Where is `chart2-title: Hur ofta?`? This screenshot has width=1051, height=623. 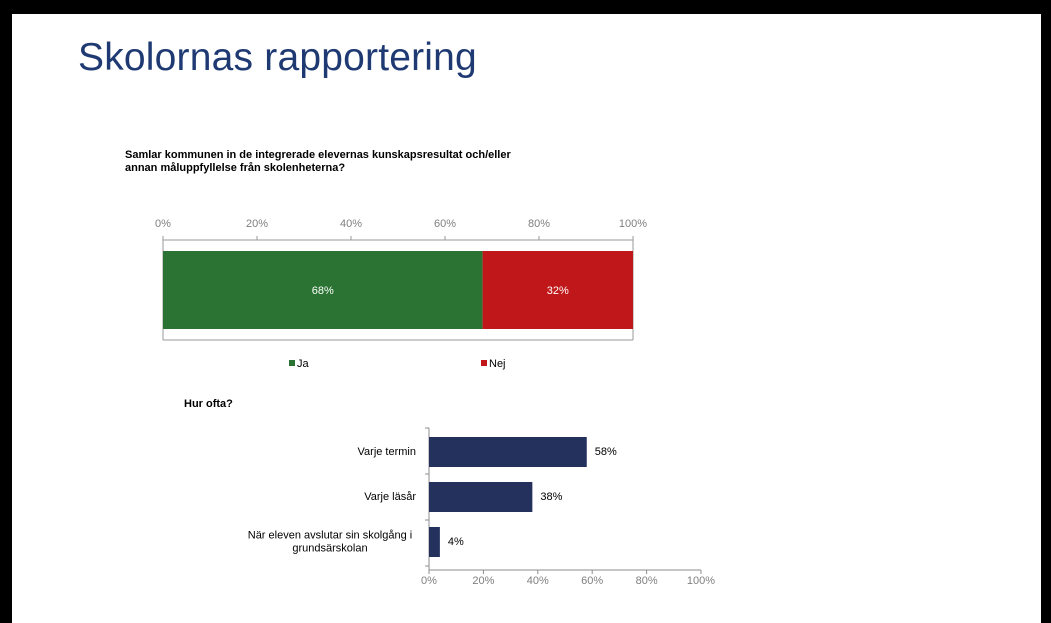
chart2-title: Hur ofta? is located at coordinates (208, 404).